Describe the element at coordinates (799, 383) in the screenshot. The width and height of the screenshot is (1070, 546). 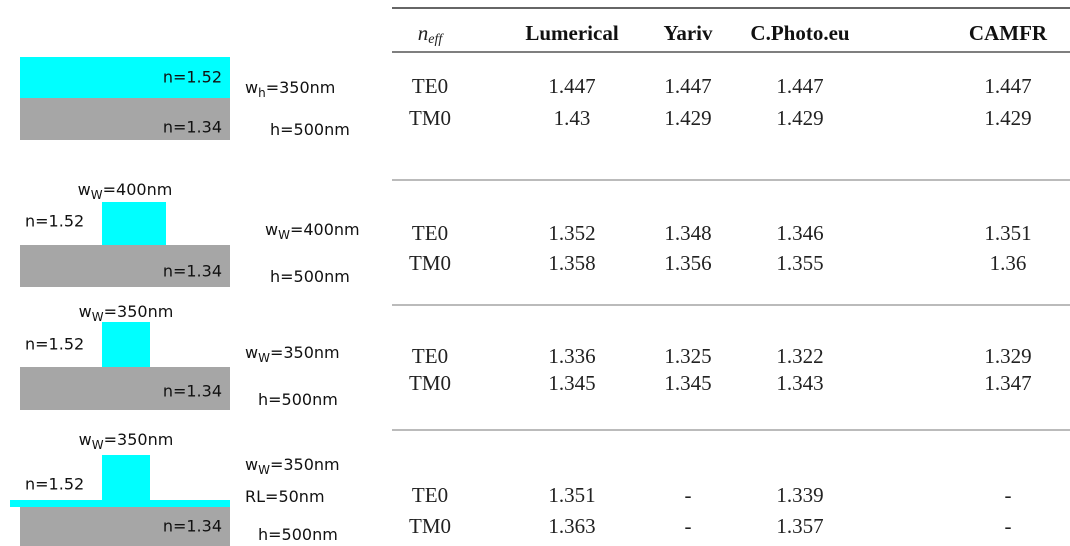
I see `table-cell: 1.343` at that location.